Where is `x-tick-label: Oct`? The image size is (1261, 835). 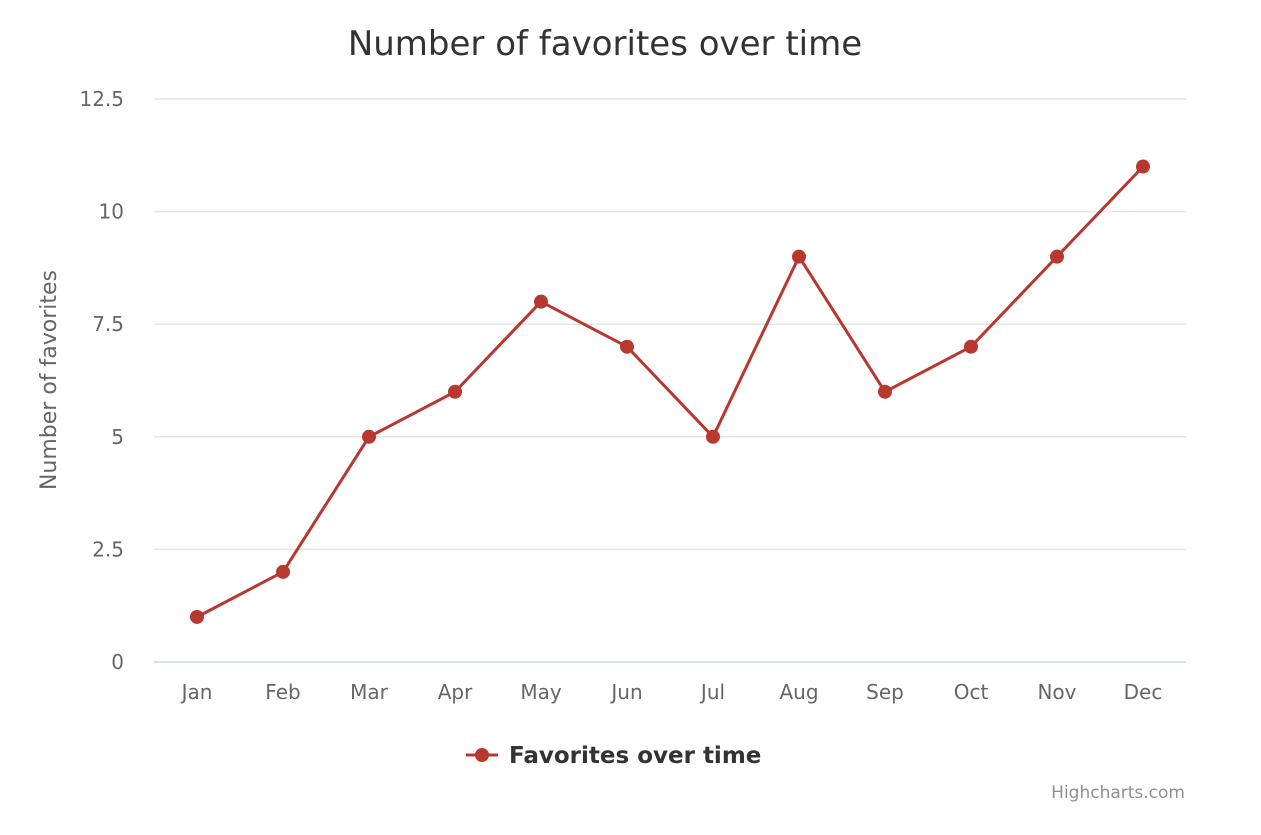 x-tick-label: Oct is located at coordinates (971, 692).